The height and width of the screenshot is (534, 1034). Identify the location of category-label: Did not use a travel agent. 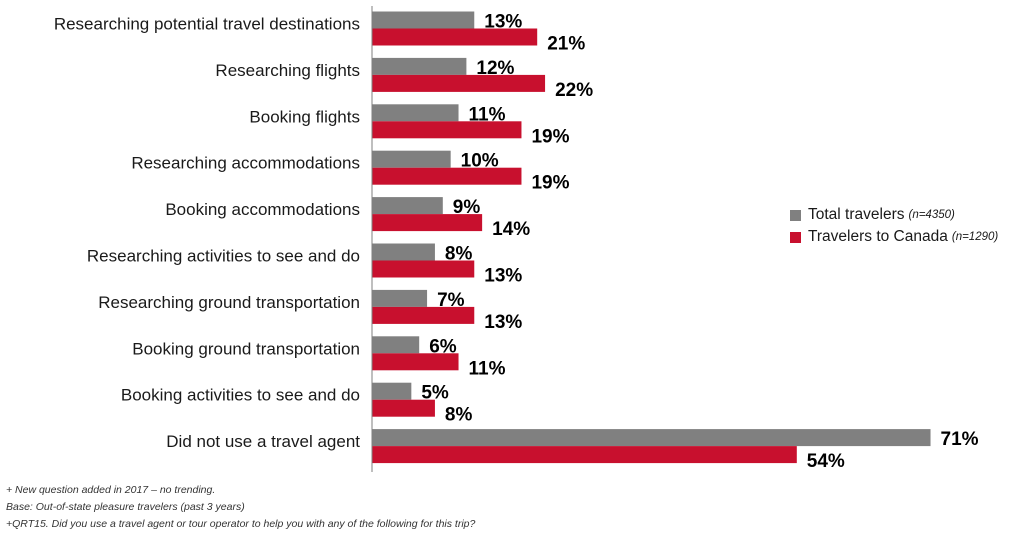
(263, 441).